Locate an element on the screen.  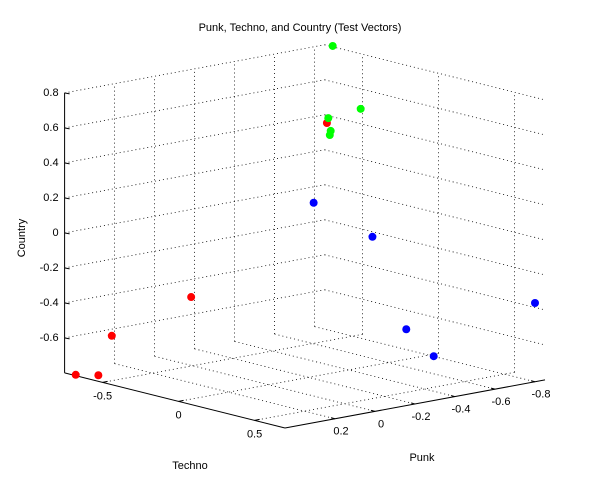
x-tick-label: -0.4 is located at coordinates (461, 409).